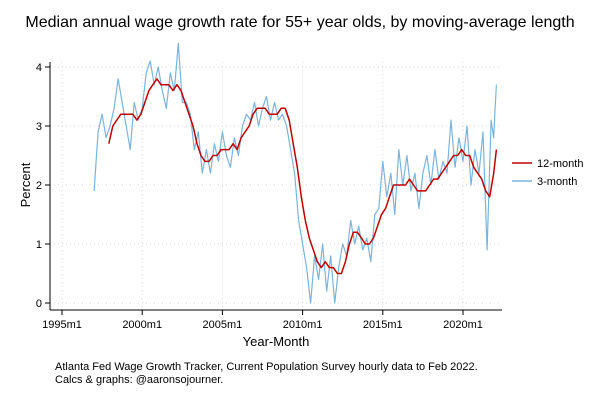 Image resolution: width=600 pixels, height=400 pixels. Describe the element at coordinates (223, 325) in the screenshot. I see `x-tick-label: 2005m1` at that location.